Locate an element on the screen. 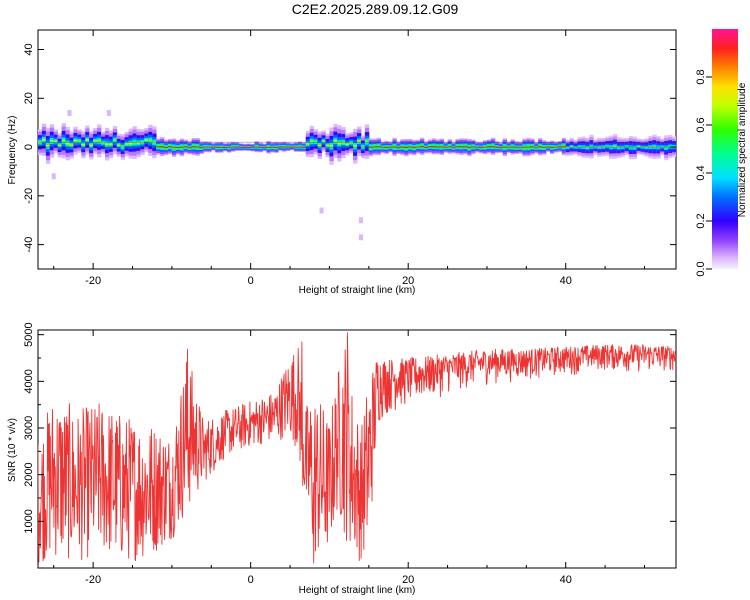 This screenshot has width=750, height=600. spectrogram-x-tick-label: 20 is located at coordinates (408, 281).